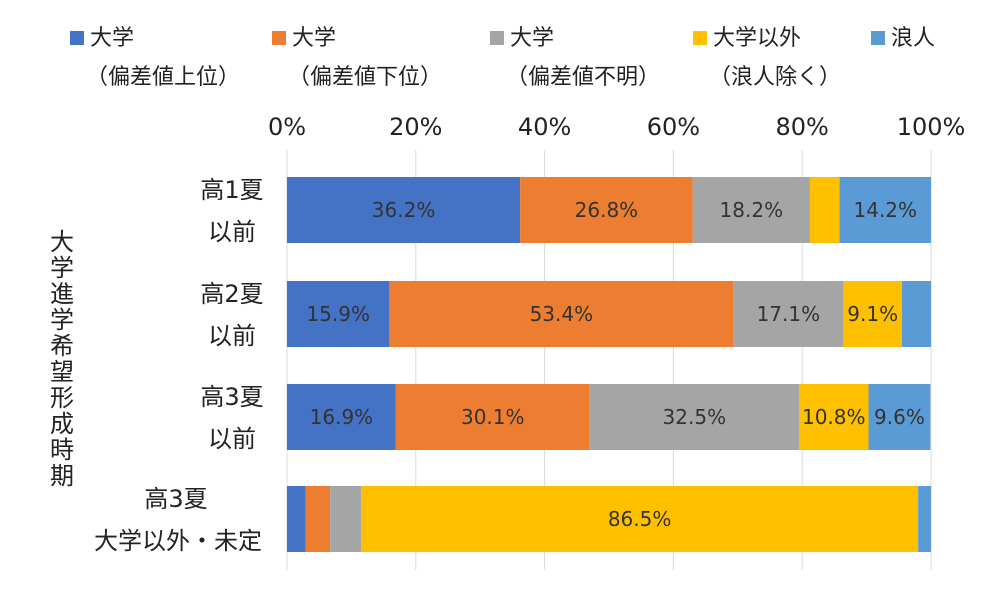  I want to click on data-label-0-0: 36.2%, so click(404, 210).